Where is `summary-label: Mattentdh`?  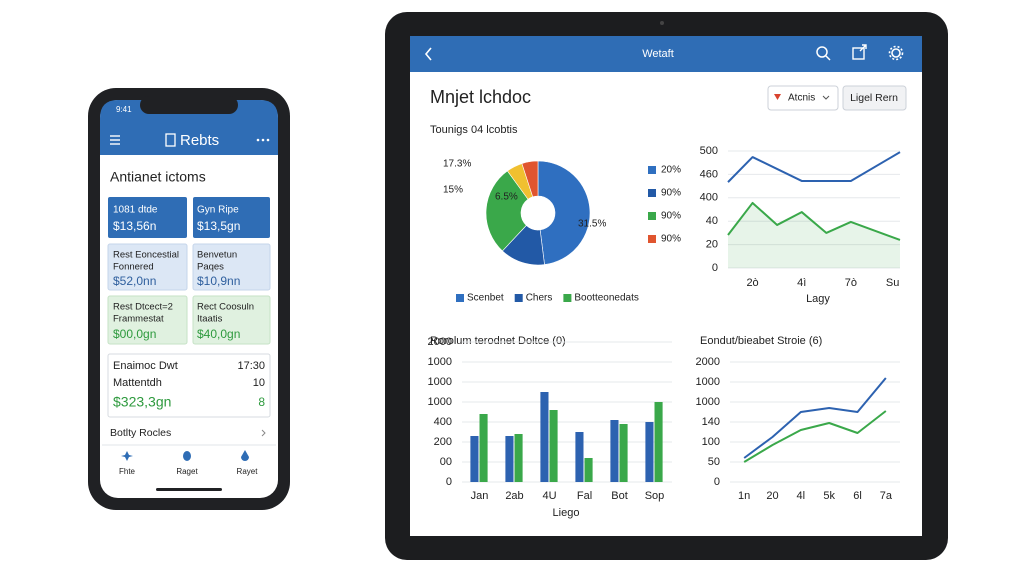 summary-label: Mattentdh is located at coordinates (137, 383).